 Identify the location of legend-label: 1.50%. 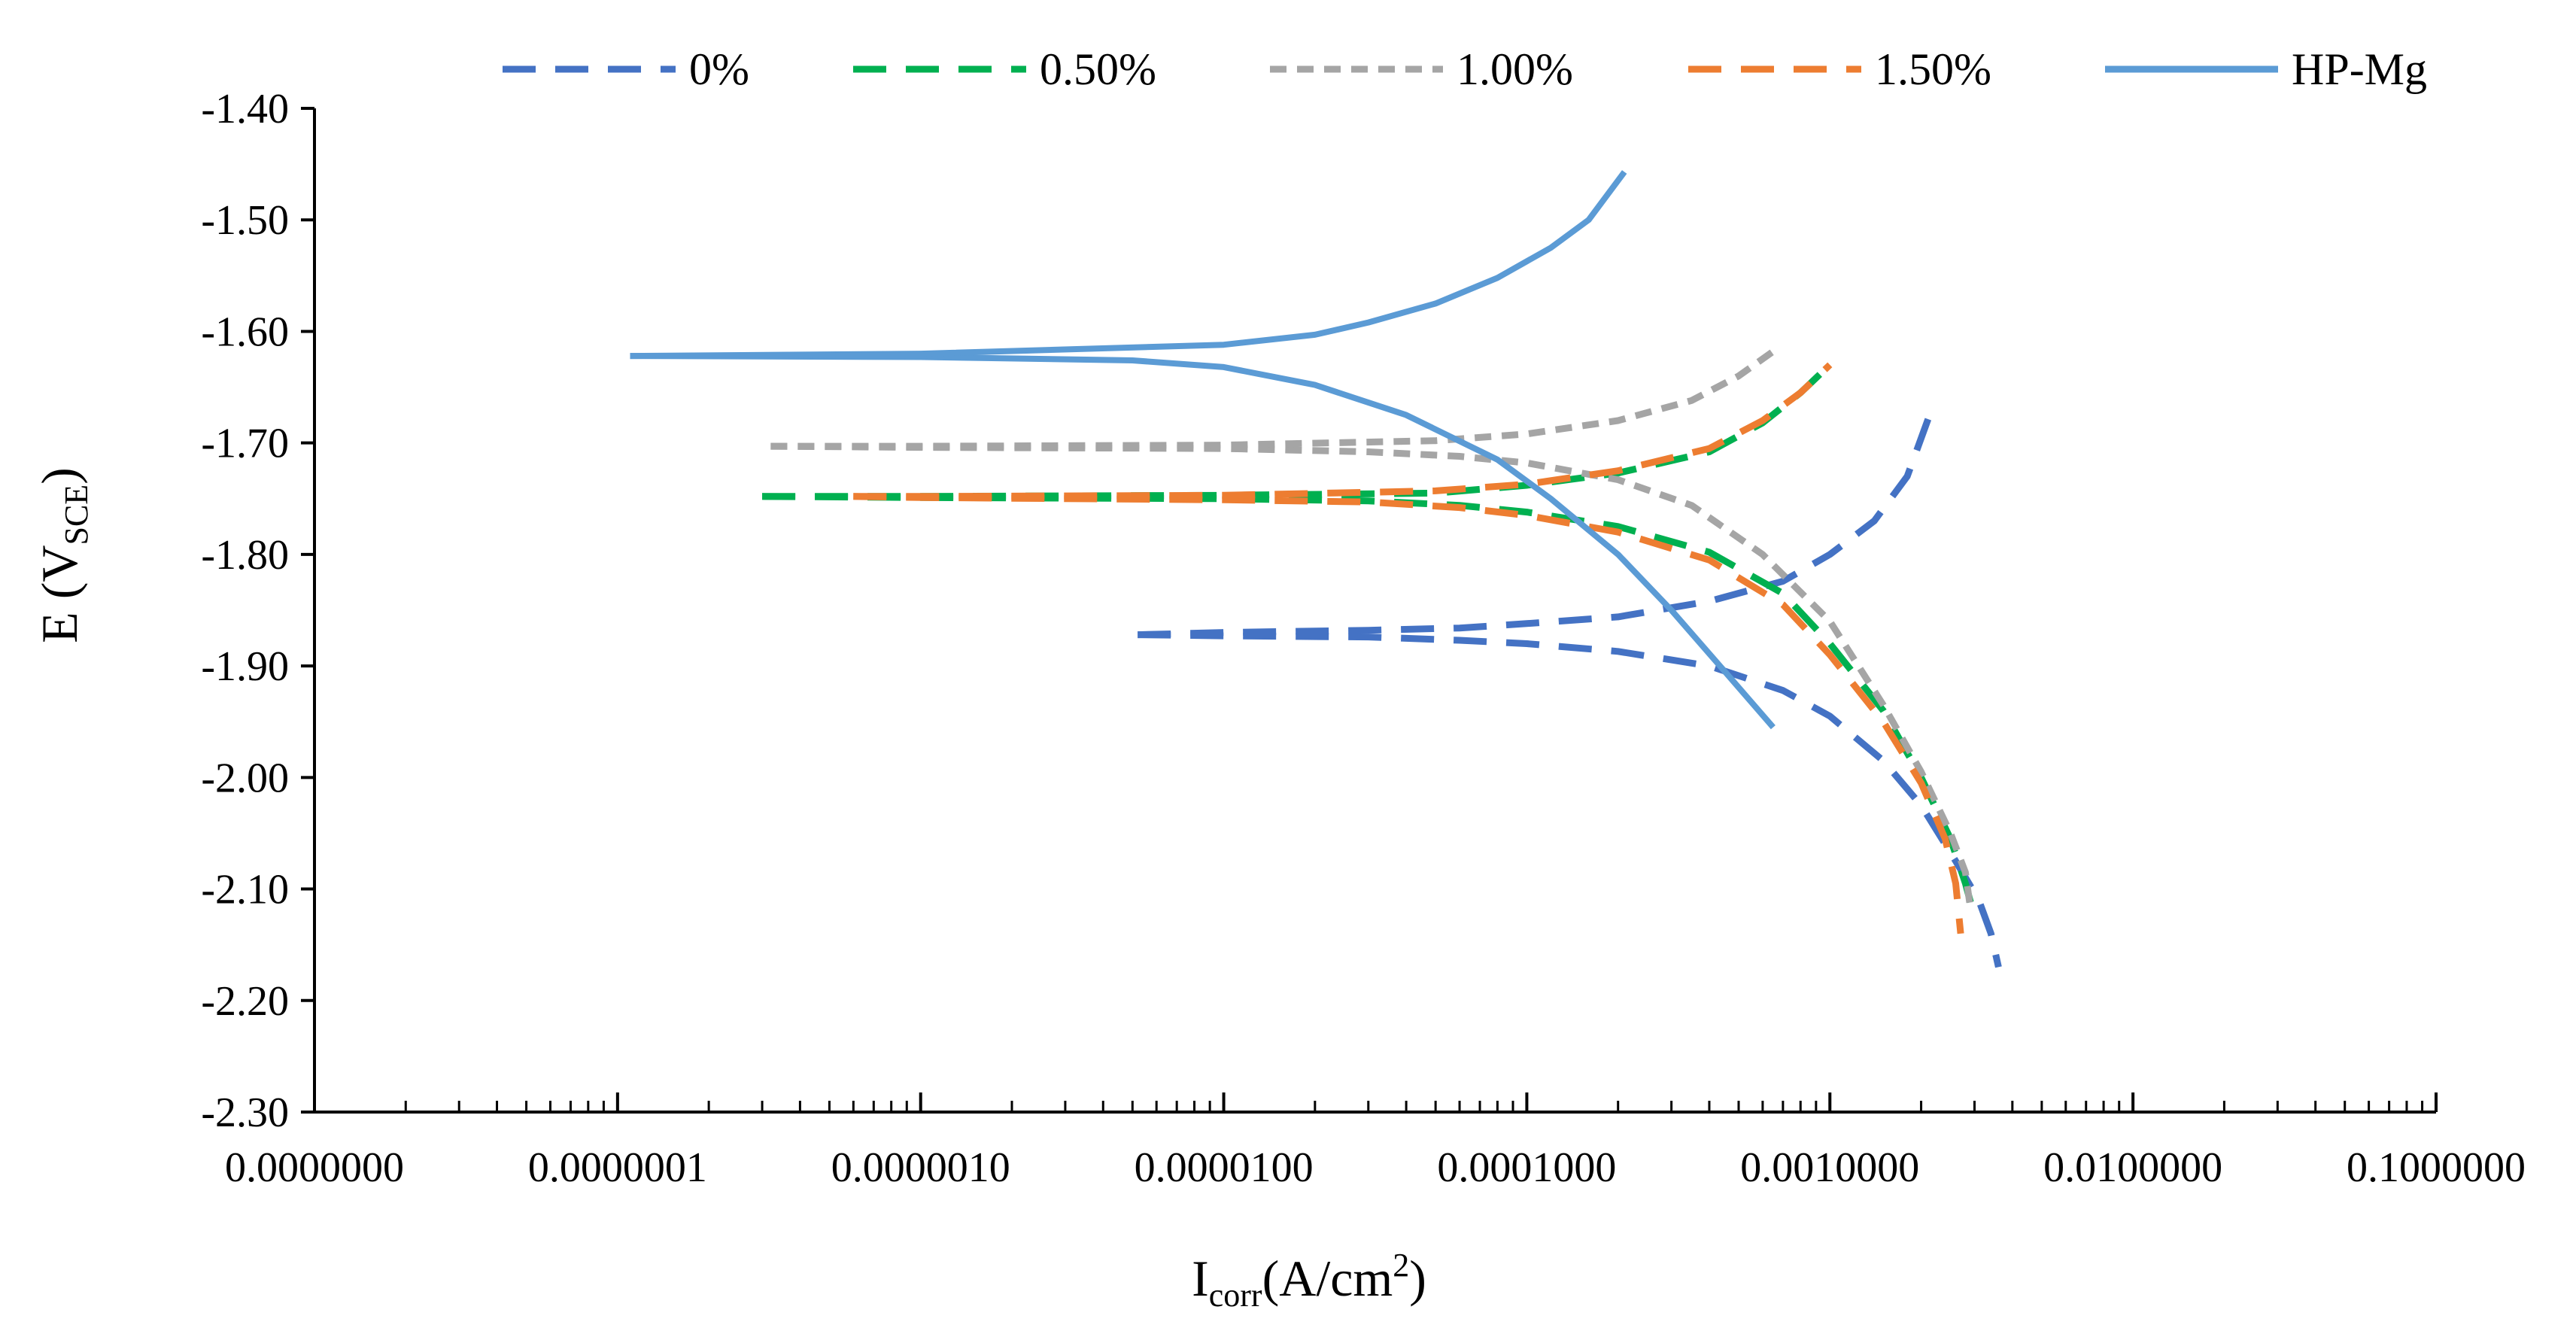
(1933, 69).